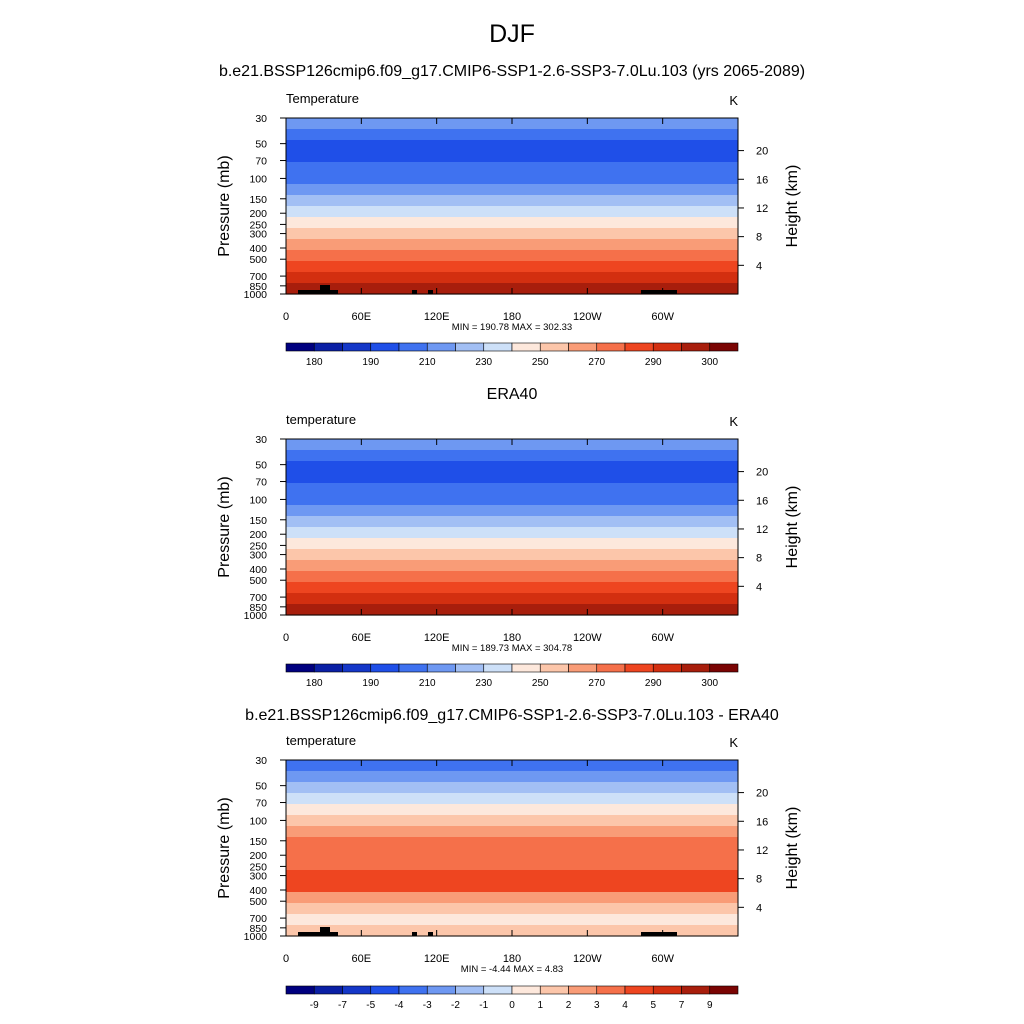  What do you see at coordinates (759, 559) in the screenshot?
I see `y2-tick-label: 8` at bounding box center [759, 559].